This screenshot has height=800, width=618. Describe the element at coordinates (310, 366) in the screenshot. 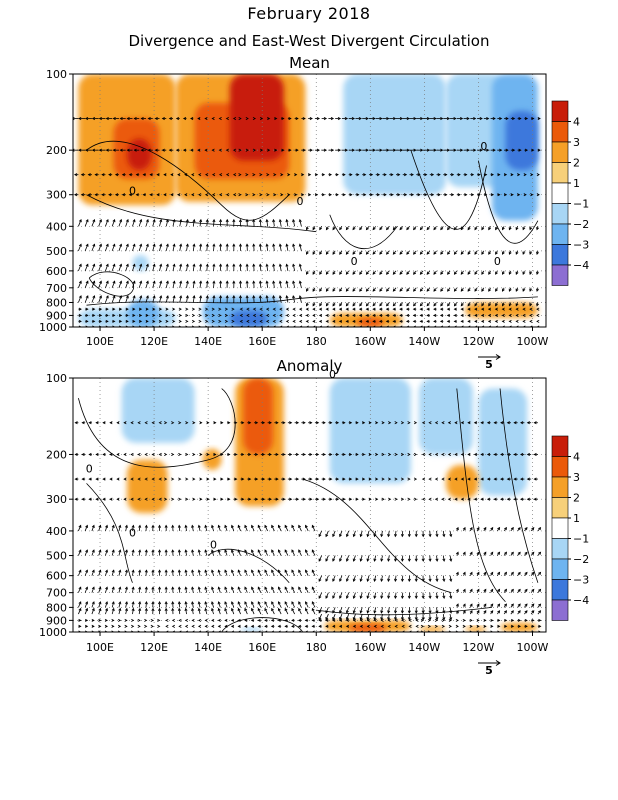

I see `panel-title: Anomaly` at that location.